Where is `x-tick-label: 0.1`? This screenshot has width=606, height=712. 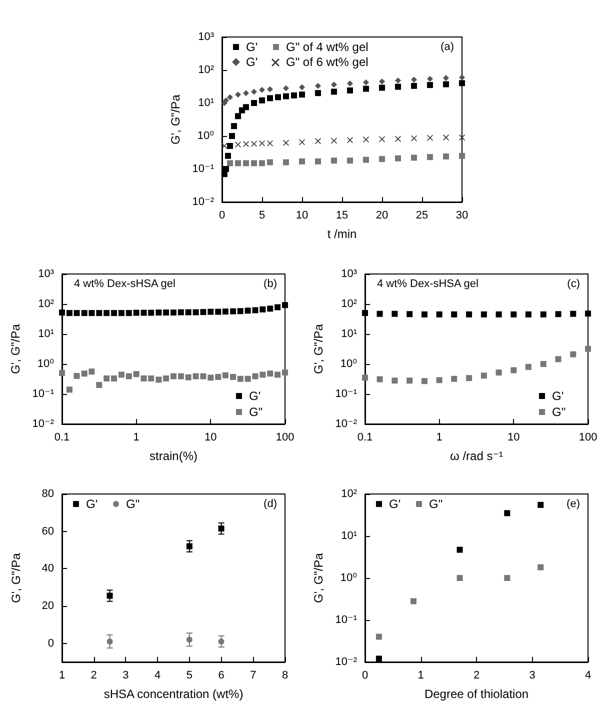
x-tick-label: 0.1 is located at coordinates (62, 438).